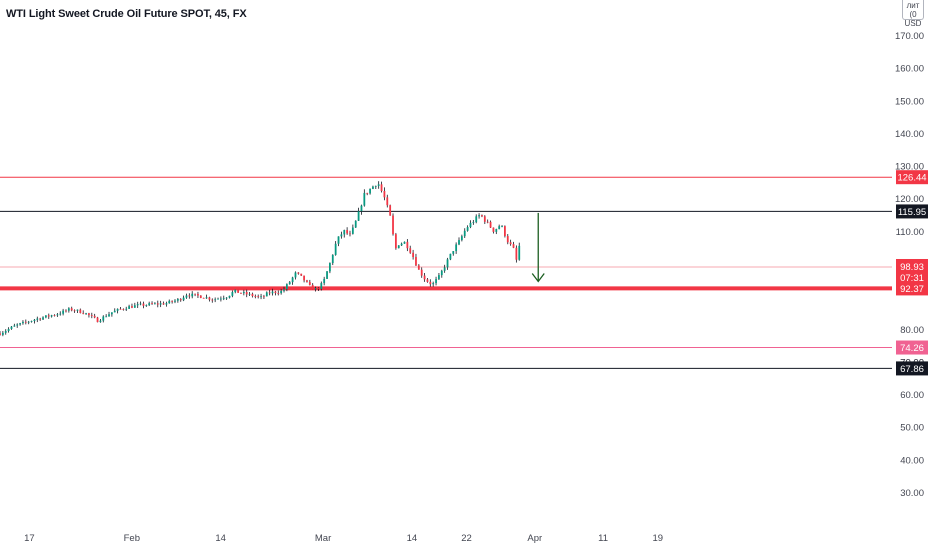 The height and width of the screenshot is (555, 932). I want to click on currency-label: USD, so click(913, 23).